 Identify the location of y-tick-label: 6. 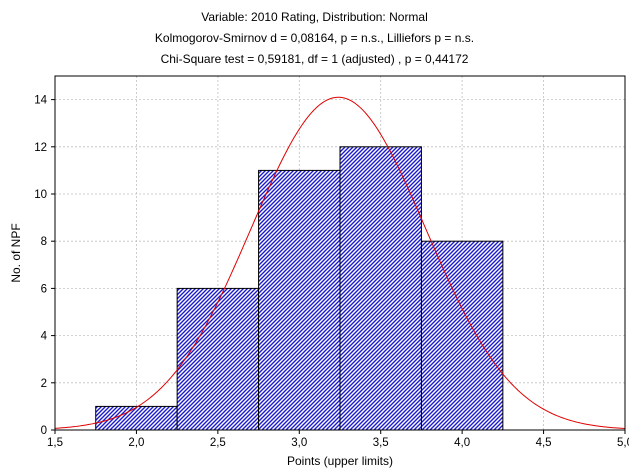
(44, 289).